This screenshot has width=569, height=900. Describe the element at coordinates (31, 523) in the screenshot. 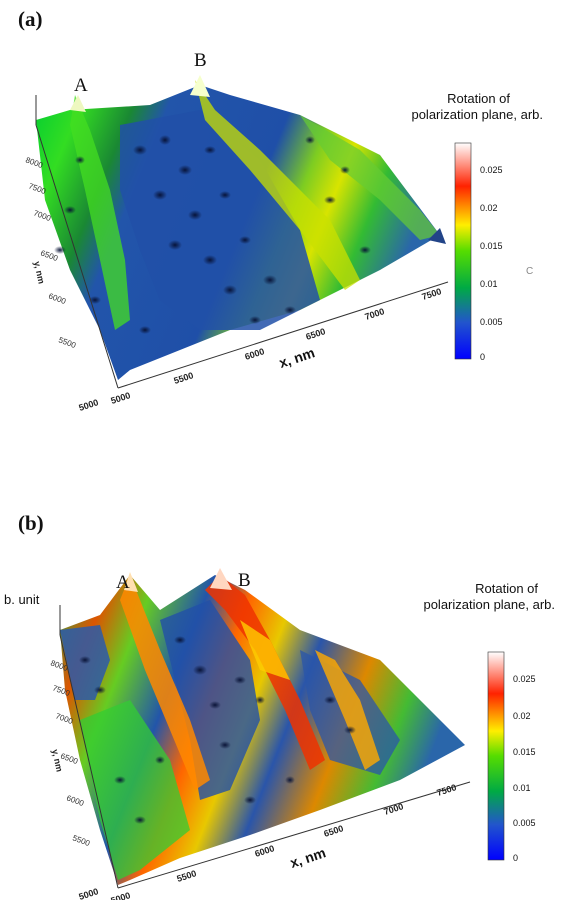

I see `panel-label: (b)` at that location.